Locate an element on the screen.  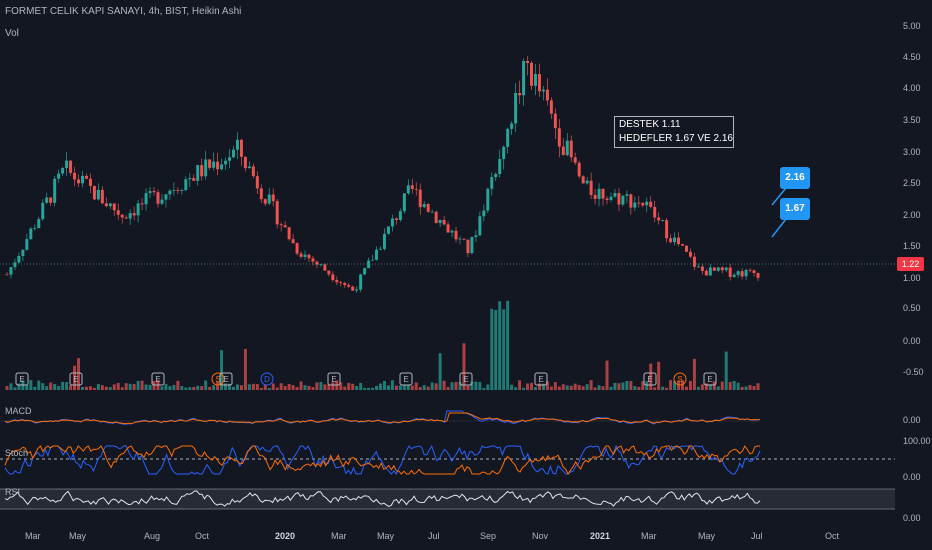
rsi-label: RSI is located at coordinates (13, 492).